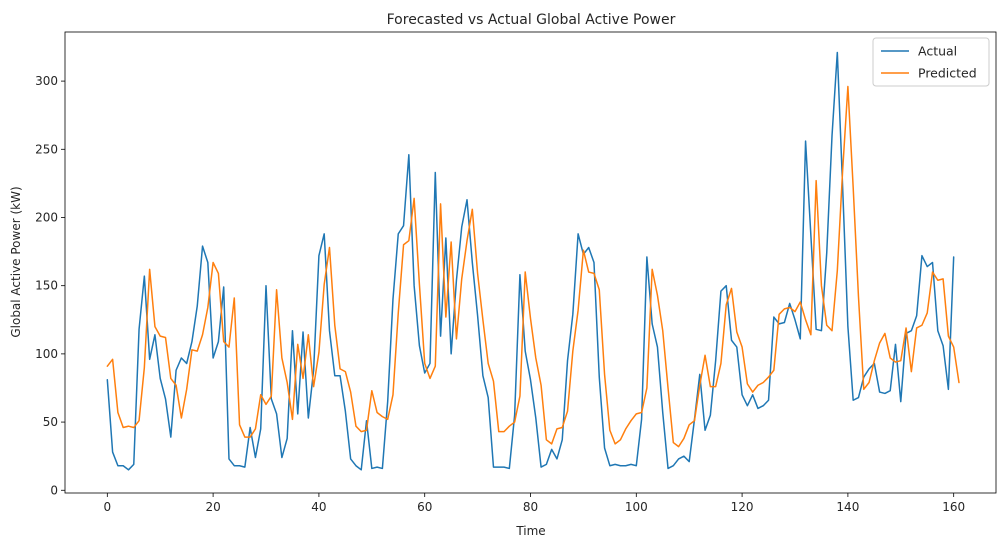 The image size is (1005, 547). What do you see at coordinates (947, 73) in the screenshot?
I see `legend-label-predicted: Predicted` at bounding box center [947, 73].